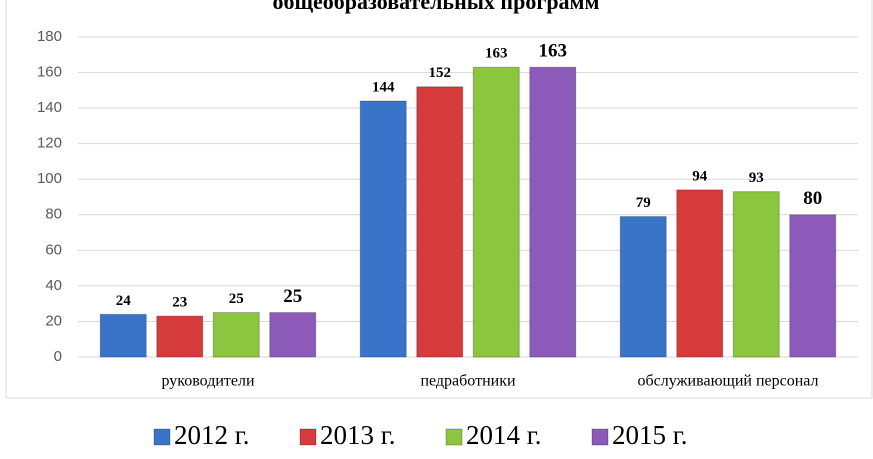 This screenshot has height=459, width=873. What do you see at coordinates (53, 285) in the screenshot?
I see `y-tick-label: 40` at bounding box center [53, 285].